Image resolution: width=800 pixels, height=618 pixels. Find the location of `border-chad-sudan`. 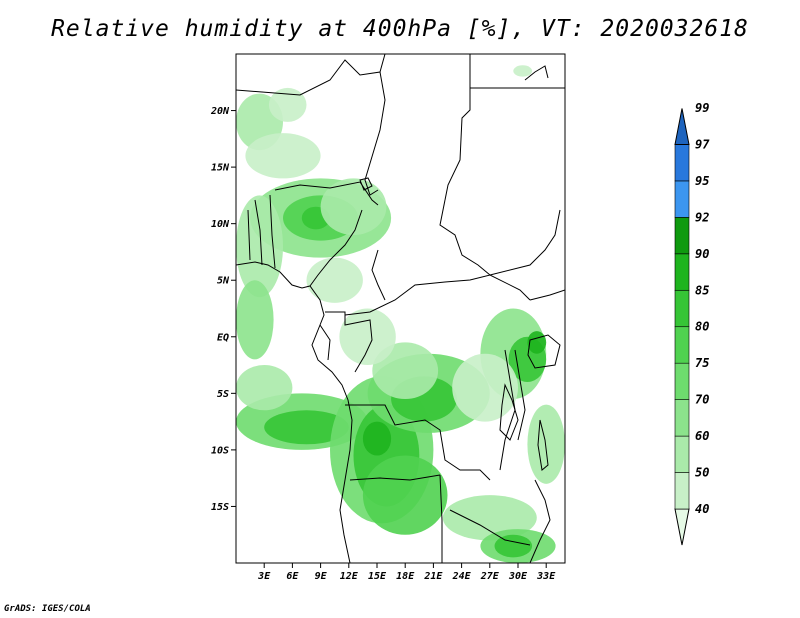

border-chad-sudan is located at coordinates (465, 237).